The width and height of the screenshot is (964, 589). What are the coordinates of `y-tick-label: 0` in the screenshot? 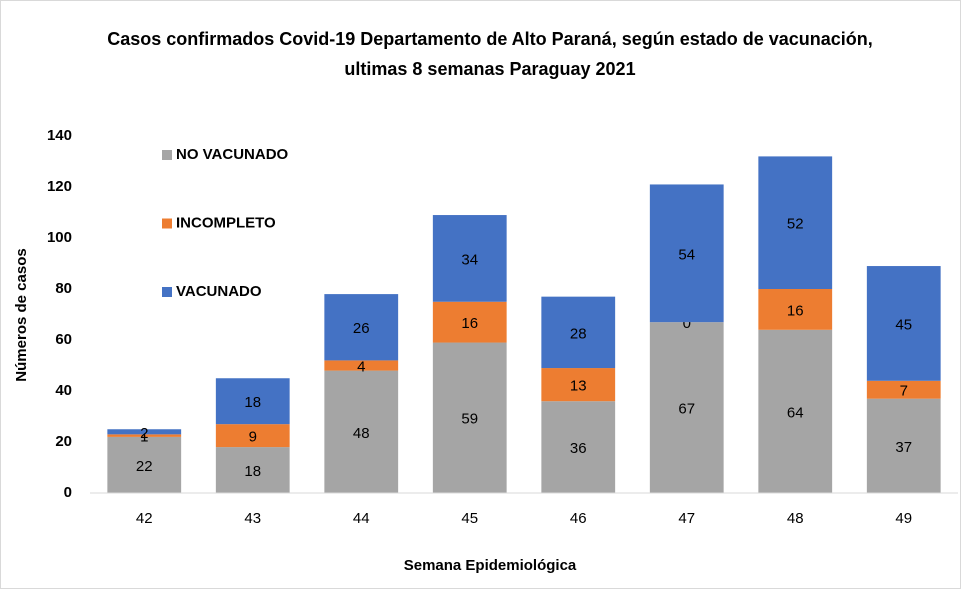 It's located at (68, 492).